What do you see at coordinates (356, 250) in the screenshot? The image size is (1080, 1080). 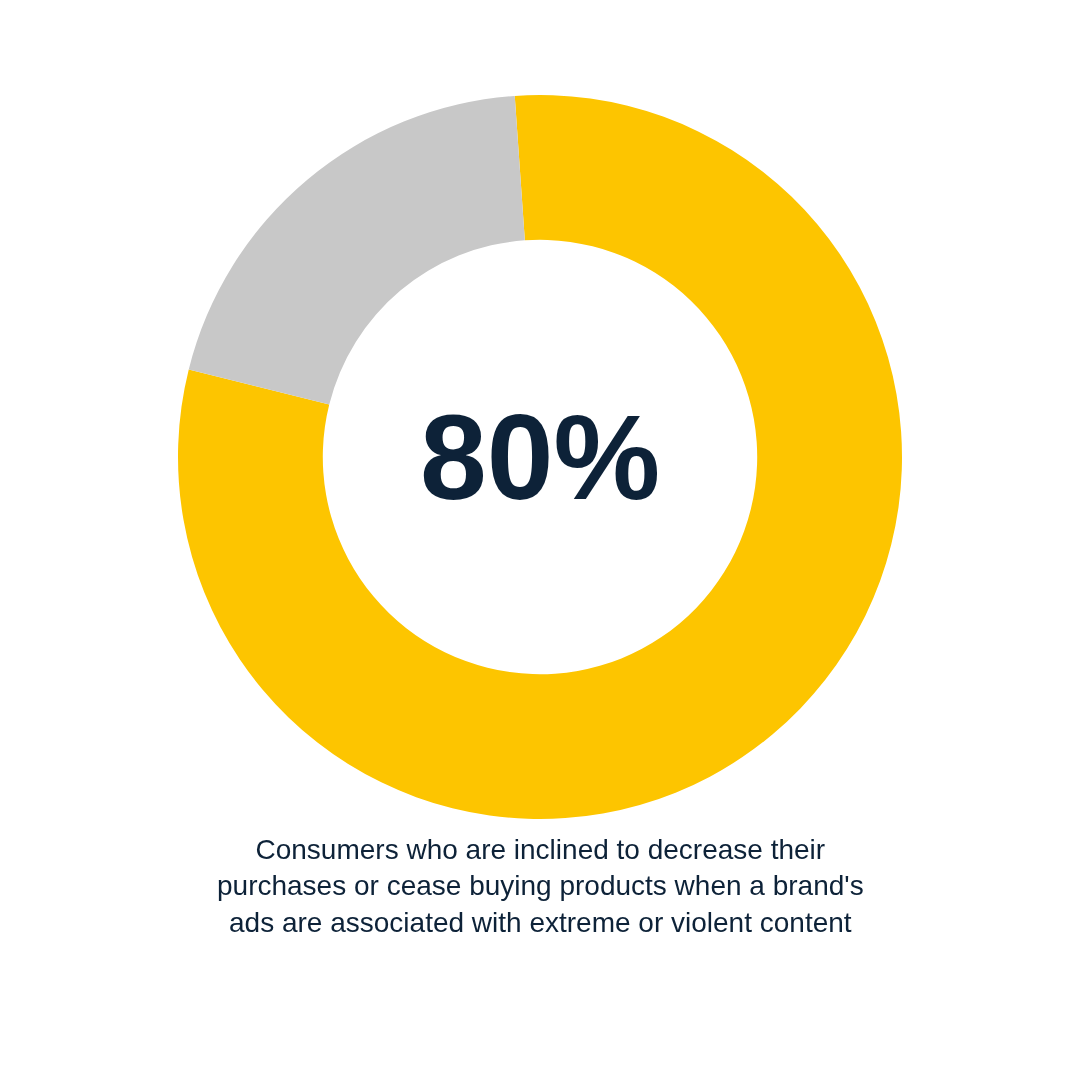 I see `donut-slice` at bounding box center [356, 250].